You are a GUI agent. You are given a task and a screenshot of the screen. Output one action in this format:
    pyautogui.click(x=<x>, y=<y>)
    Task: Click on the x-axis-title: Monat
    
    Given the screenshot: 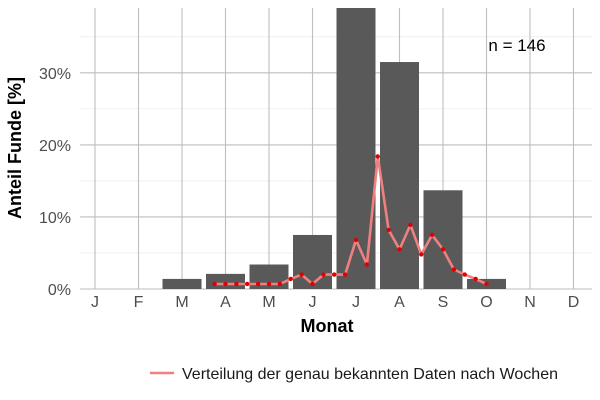 What is the action you would take?
    pyautogui.click(x=327, y=326)
    